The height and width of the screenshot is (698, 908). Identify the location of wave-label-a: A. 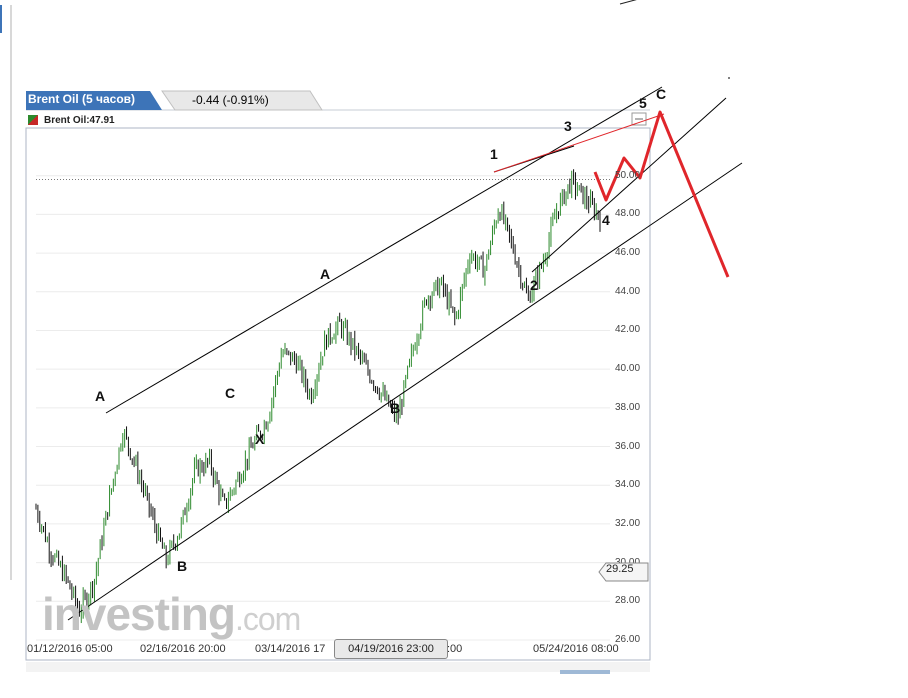
(100, 396).